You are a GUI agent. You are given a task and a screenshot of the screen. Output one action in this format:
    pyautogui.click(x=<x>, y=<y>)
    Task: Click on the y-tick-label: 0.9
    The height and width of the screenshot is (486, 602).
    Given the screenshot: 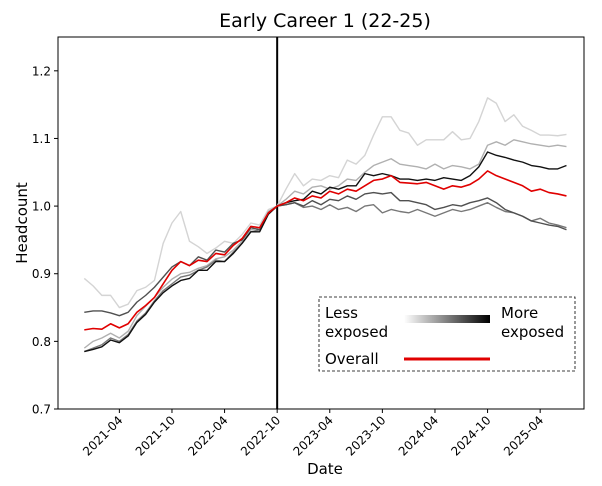 What is the action you would take?
    pyautogui.click(x=41, y=274)
    